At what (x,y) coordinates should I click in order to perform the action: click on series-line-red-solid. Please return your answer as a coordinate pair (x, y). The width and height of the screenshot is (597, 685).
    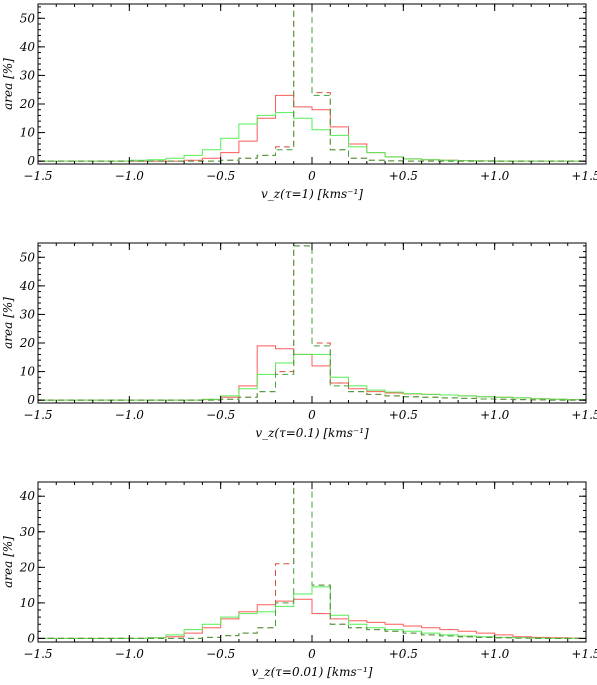
    Looking at the image, I should click on (312, 618).